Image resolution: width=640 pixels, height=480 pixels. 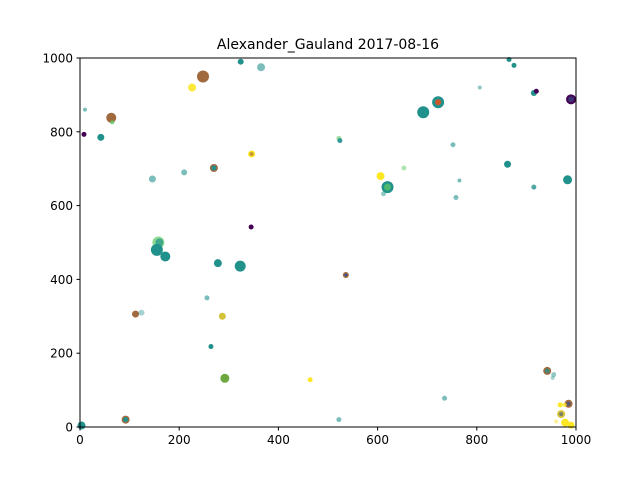 I want to click on x-tick-label: 400, so click(x=278, y=440).